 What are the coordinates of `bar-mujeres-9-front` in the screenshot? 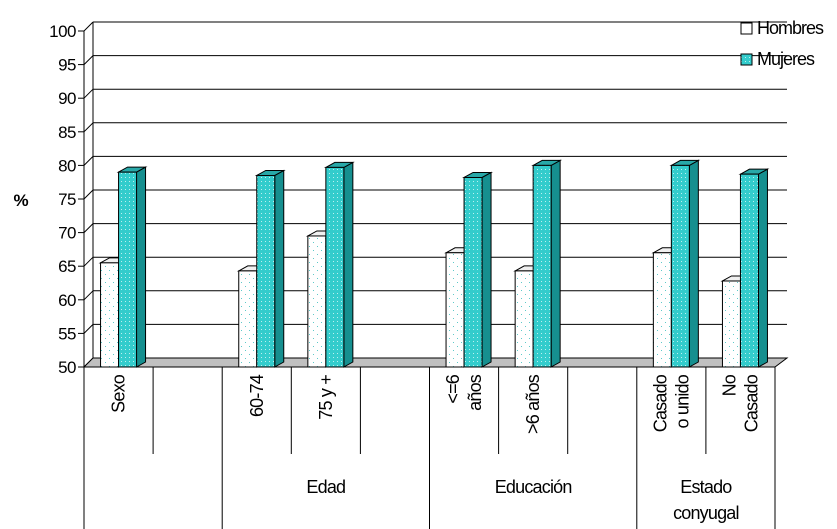 It's located at (749, 270).